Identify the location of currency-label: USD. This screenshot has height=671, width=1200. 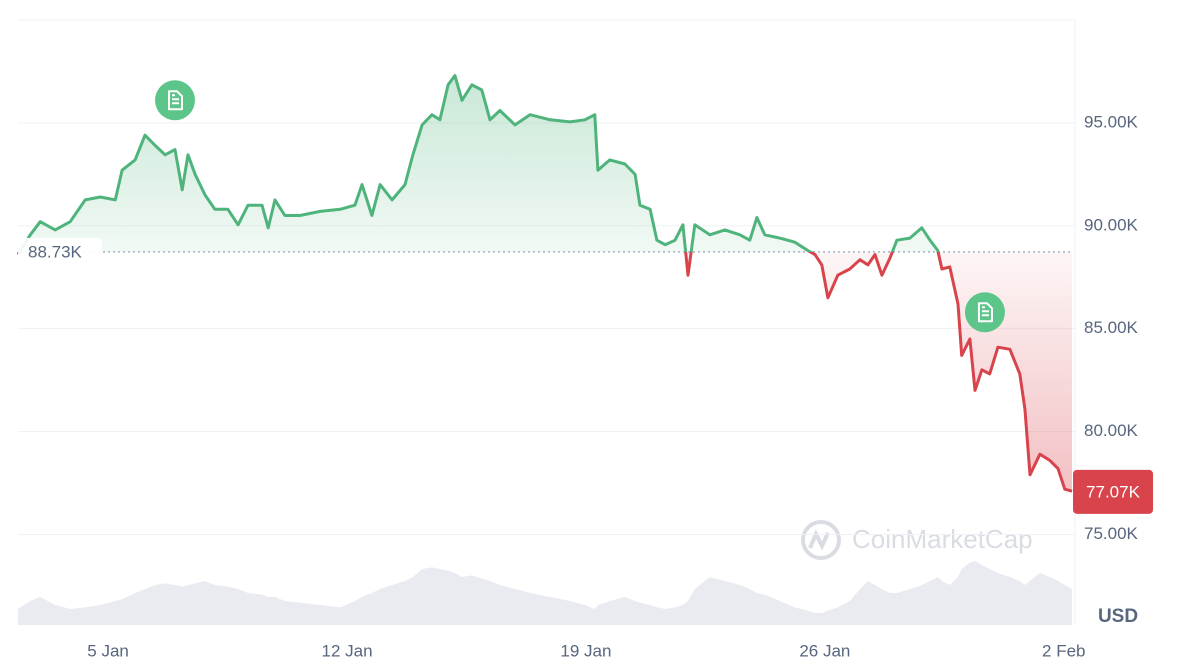
(1118, 616).